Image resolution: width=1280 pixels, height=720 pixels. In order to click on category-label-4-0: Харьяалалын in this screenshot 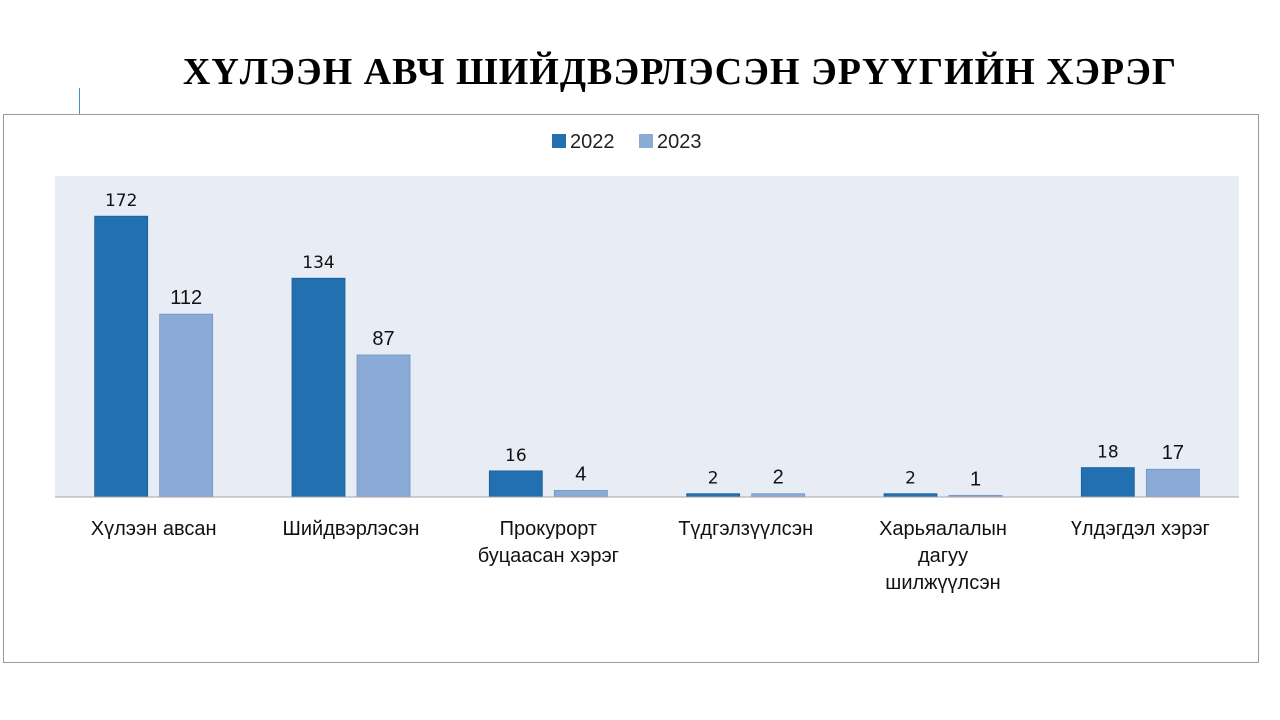, I will do `click(943, 529)`.